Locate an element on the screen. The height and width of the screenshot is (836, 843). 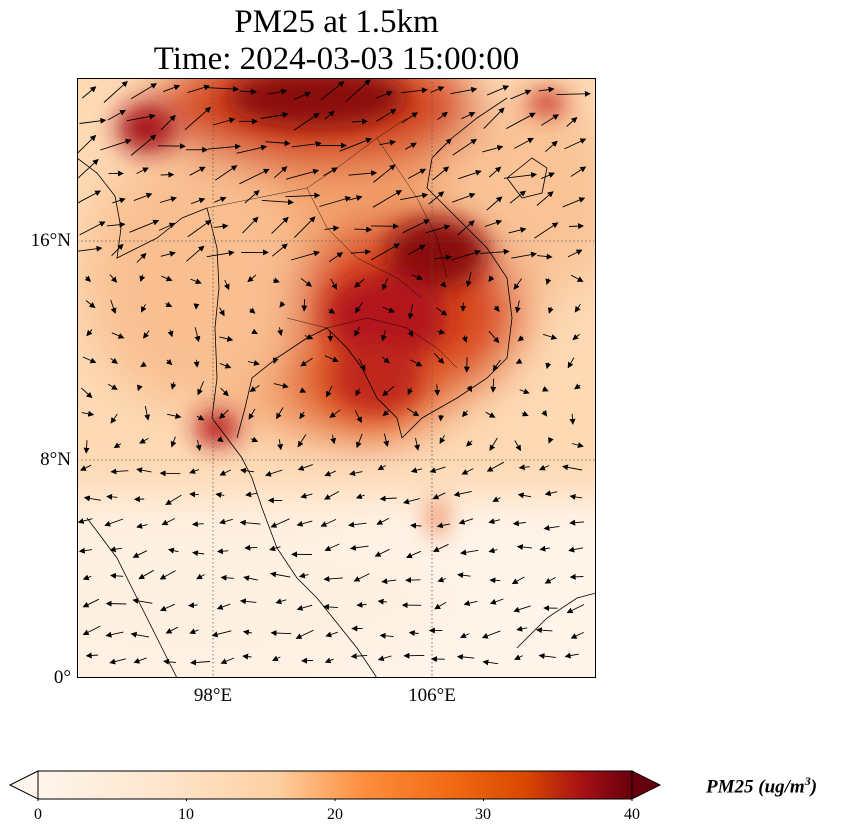
lat-tick-8n: 8°N is located at coordinates (55, 459).